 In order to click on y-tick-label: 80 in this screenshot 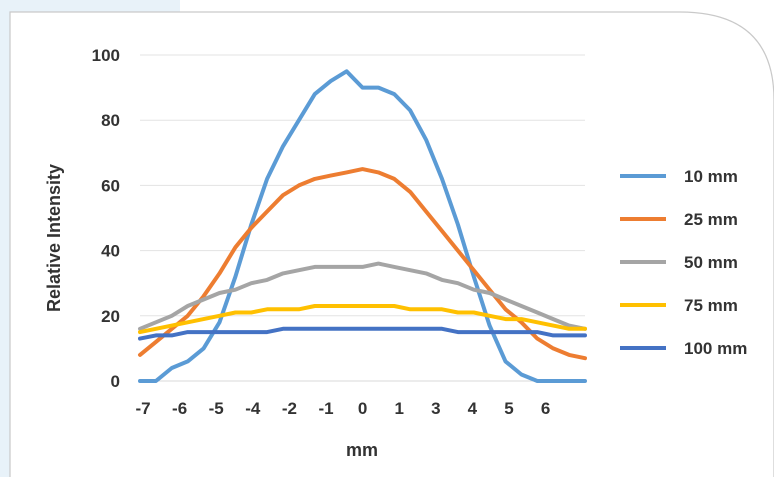, I will do `click(110, 120)`.